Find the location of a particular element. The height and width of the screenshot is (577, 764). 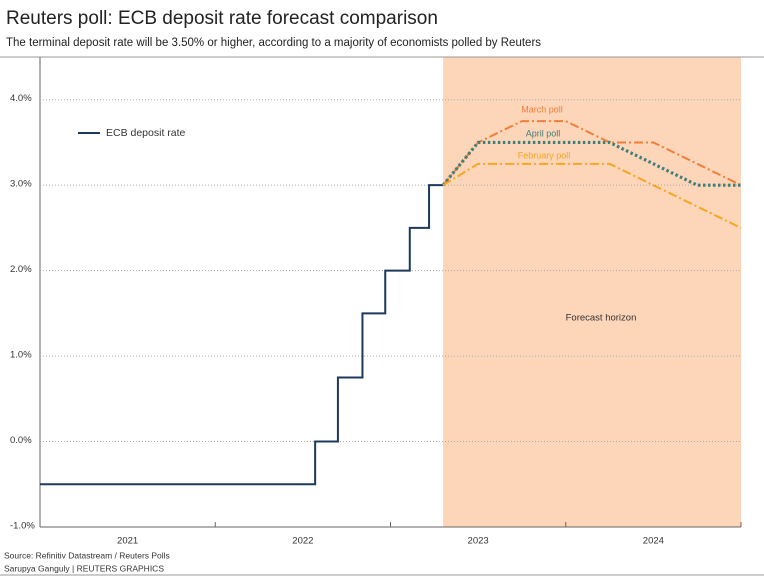

y-tick-label: 0.0% is located at coordinates (21, 440).